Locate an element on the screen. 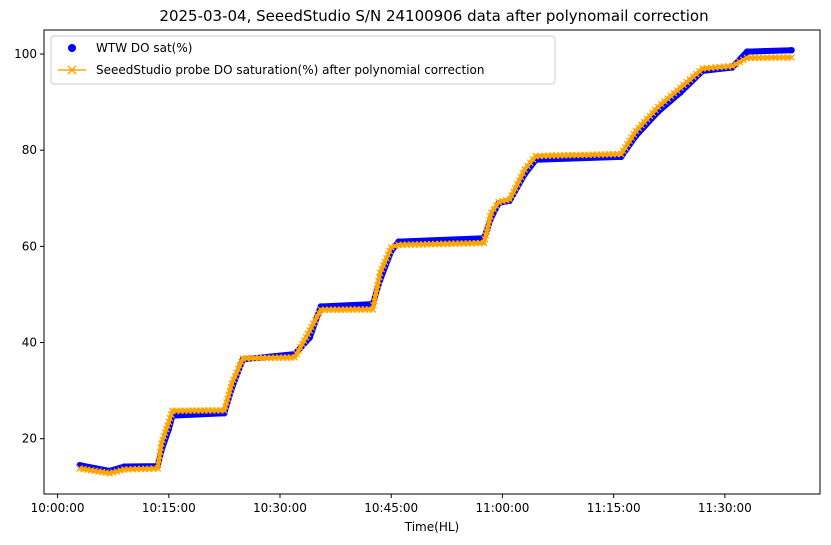 The height and width of the screenshot is (545, 831). y-tick-label-2: 60 is located at coordinates (29, 246).